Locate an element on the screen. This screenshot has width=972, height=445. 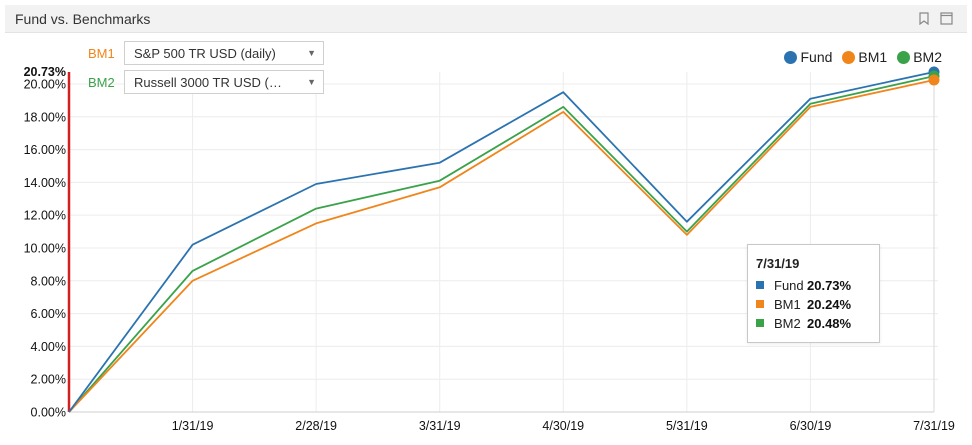
bookmark-icon is located at coordinates (924, 18).